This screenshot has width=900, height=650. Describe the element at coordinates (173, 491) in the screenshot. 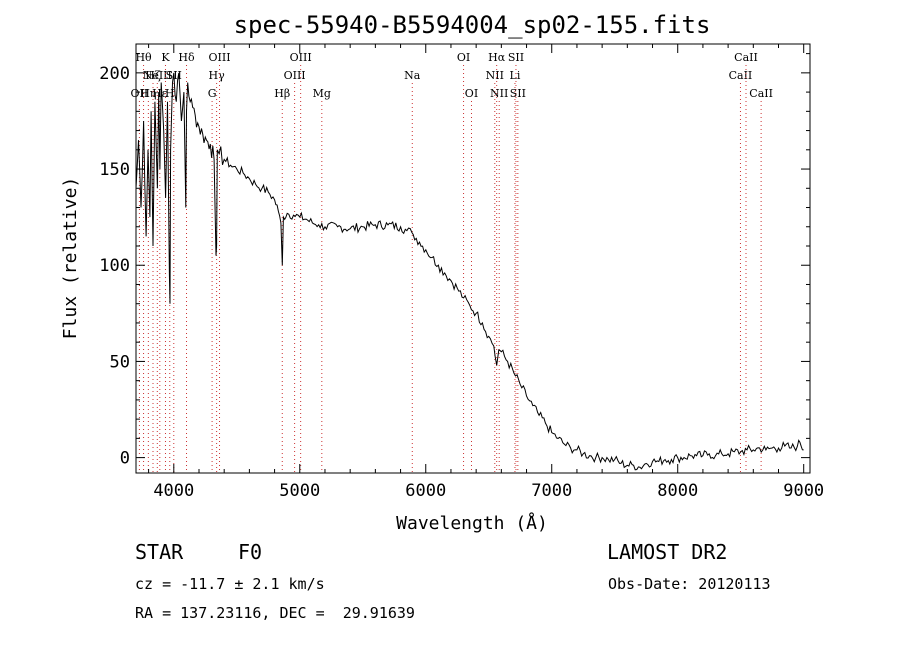

I see `x-tick-label: 4000` at that location.